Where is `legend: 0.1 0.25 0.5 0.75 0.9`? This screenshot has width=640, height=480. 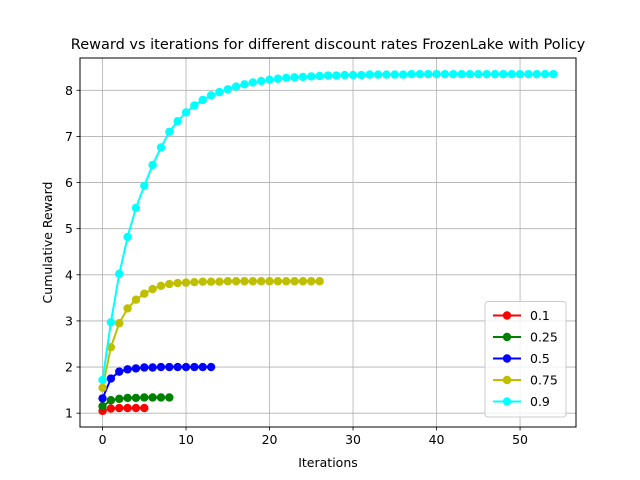 legend: 0.1 0.25 0.5 0.75 0.9 is located at coordinates (525, 359).